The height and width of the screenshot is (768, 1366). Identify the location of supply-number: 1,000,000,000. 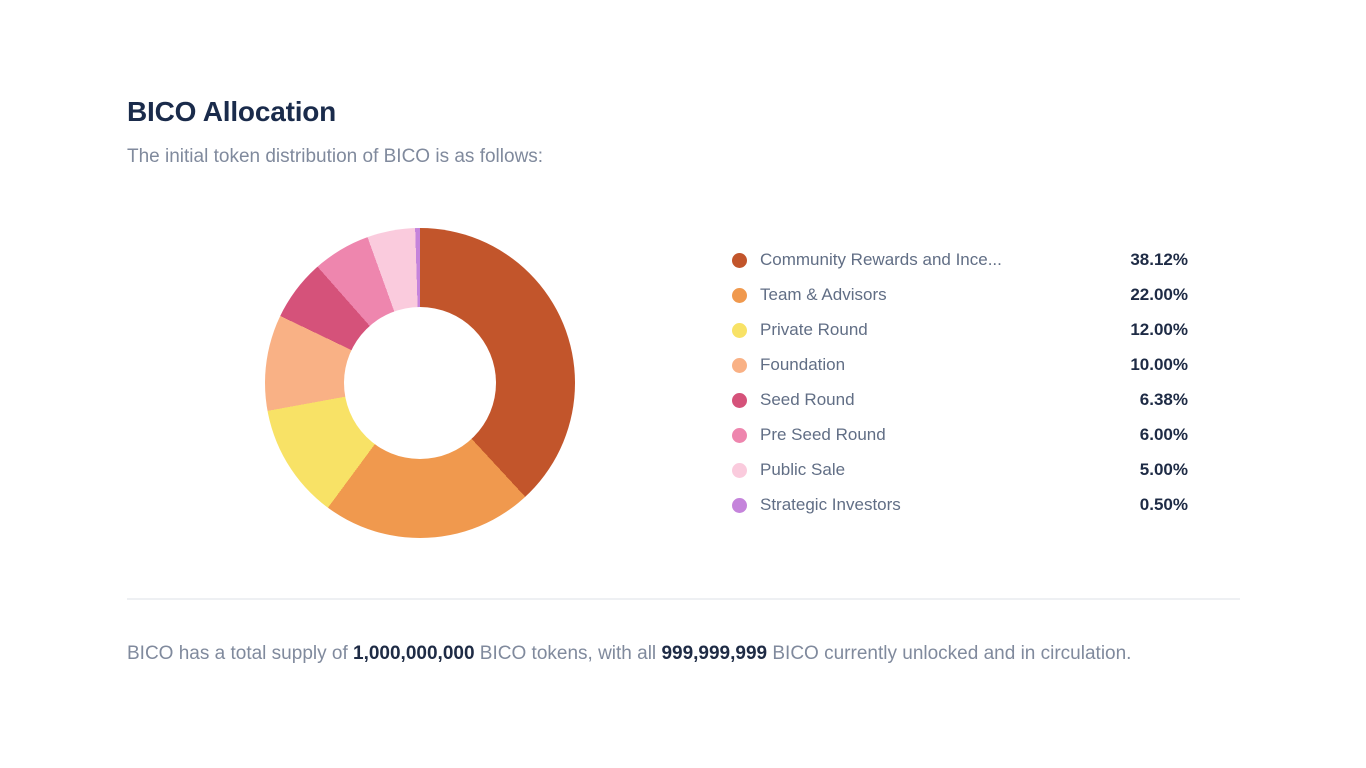
(414, 653).